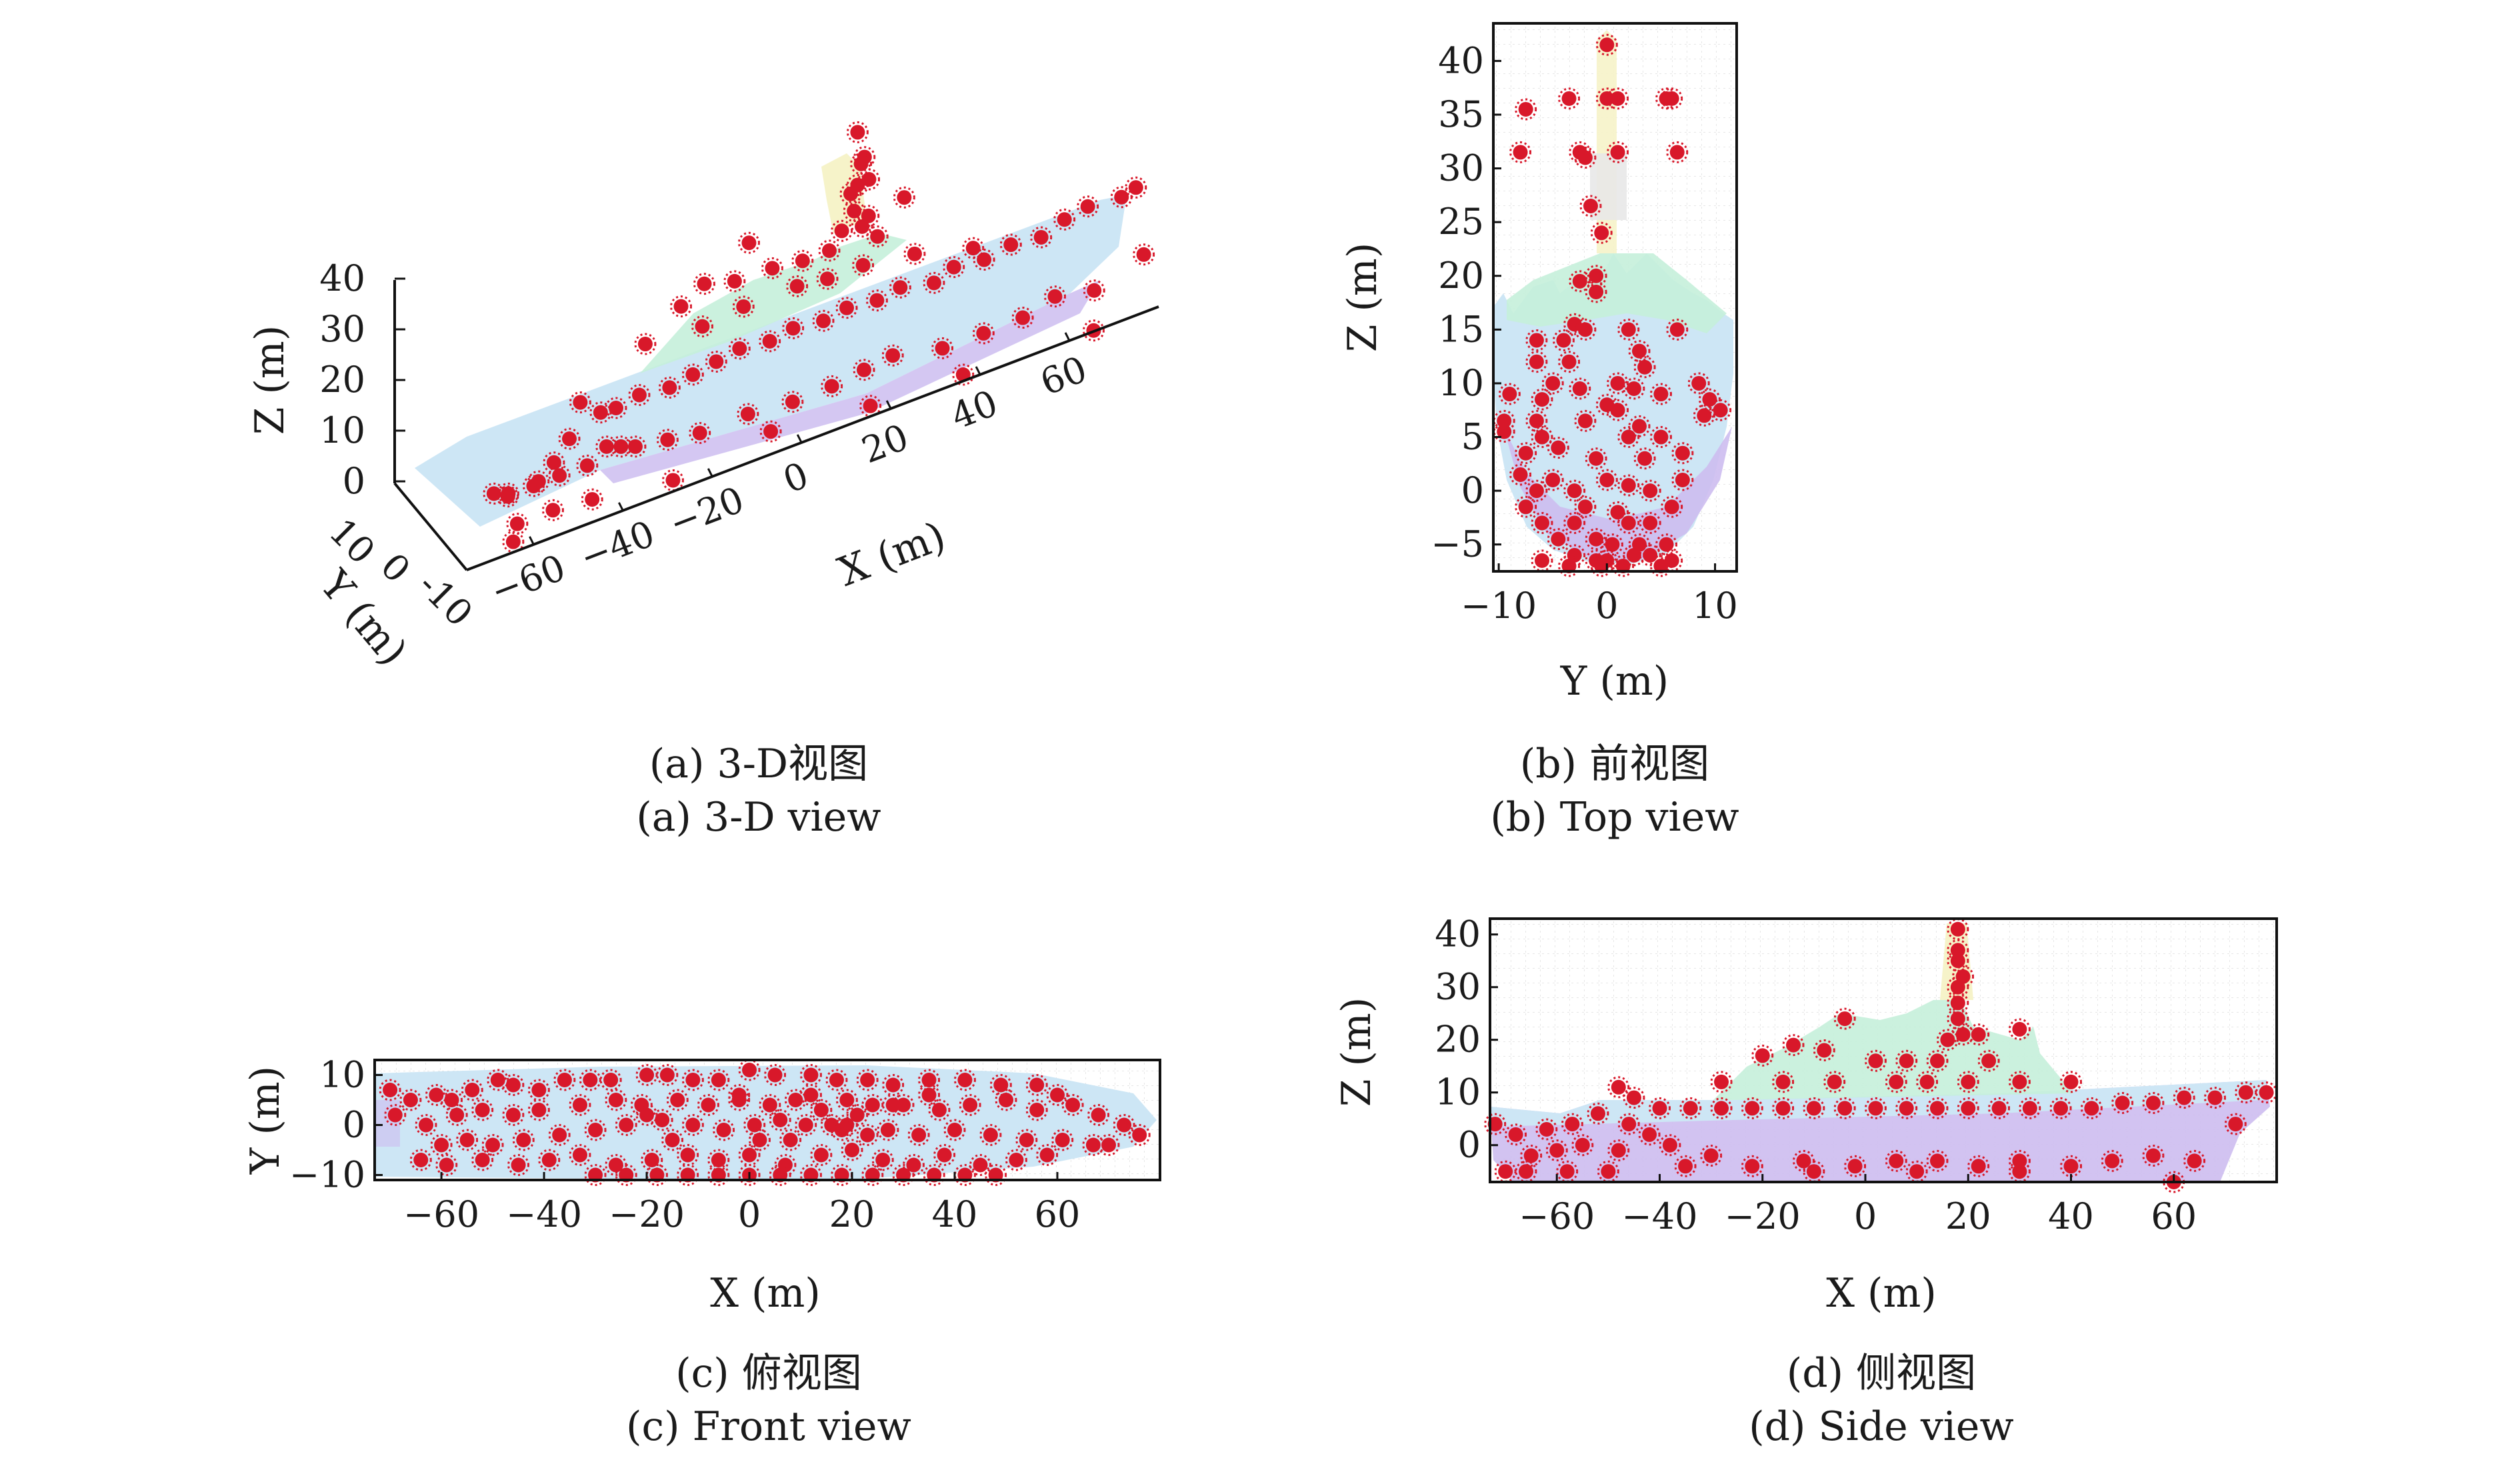  Describe the element at coordinates (768, 1426) in the screenshot. I see `caption-c-english: (c) Front view` at that location.